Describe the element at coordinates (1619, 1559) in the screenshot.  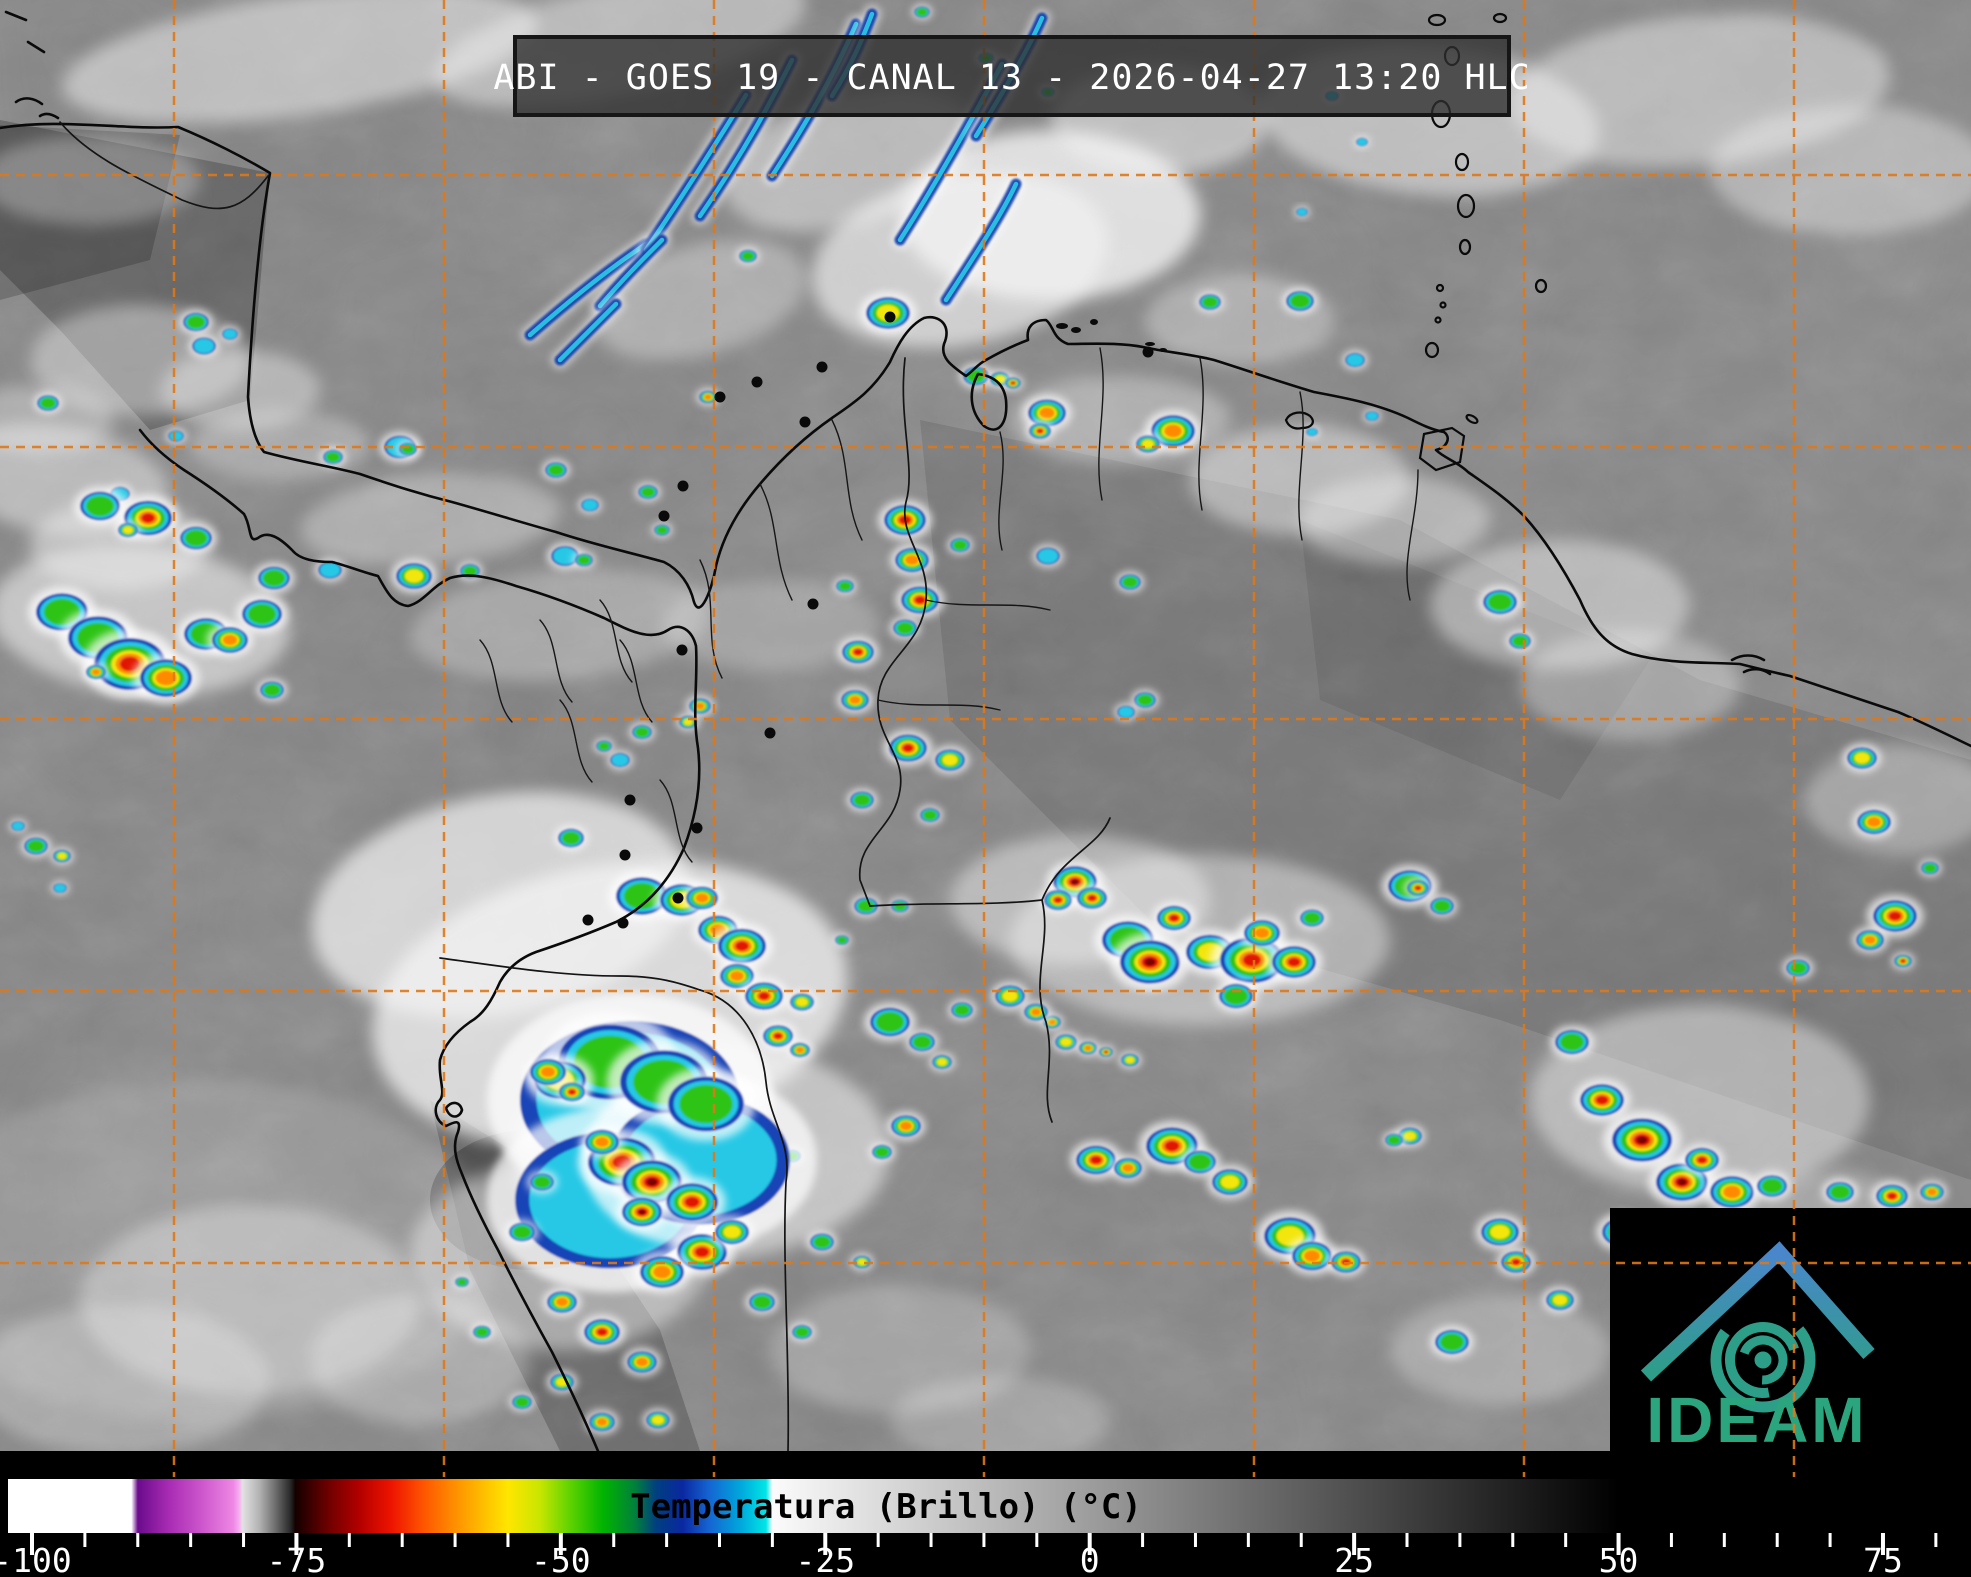
I see `colorbar-tick-label: 50` at that location.